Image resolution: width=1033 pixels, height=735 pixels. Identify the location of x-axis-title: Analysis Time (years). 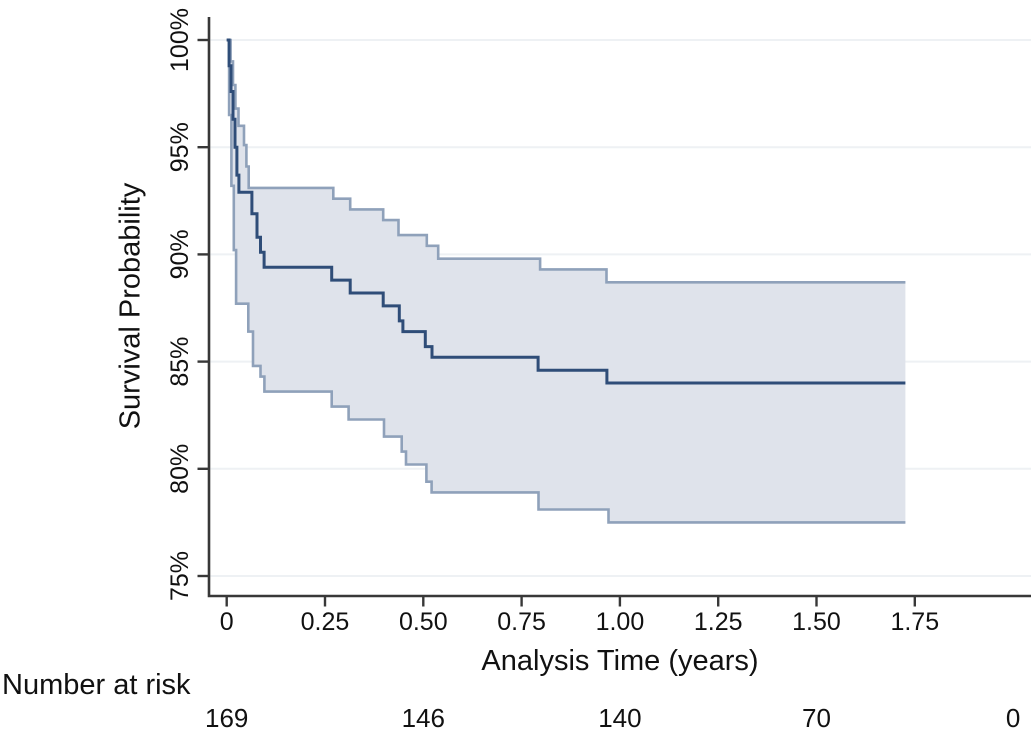
(620, 661).